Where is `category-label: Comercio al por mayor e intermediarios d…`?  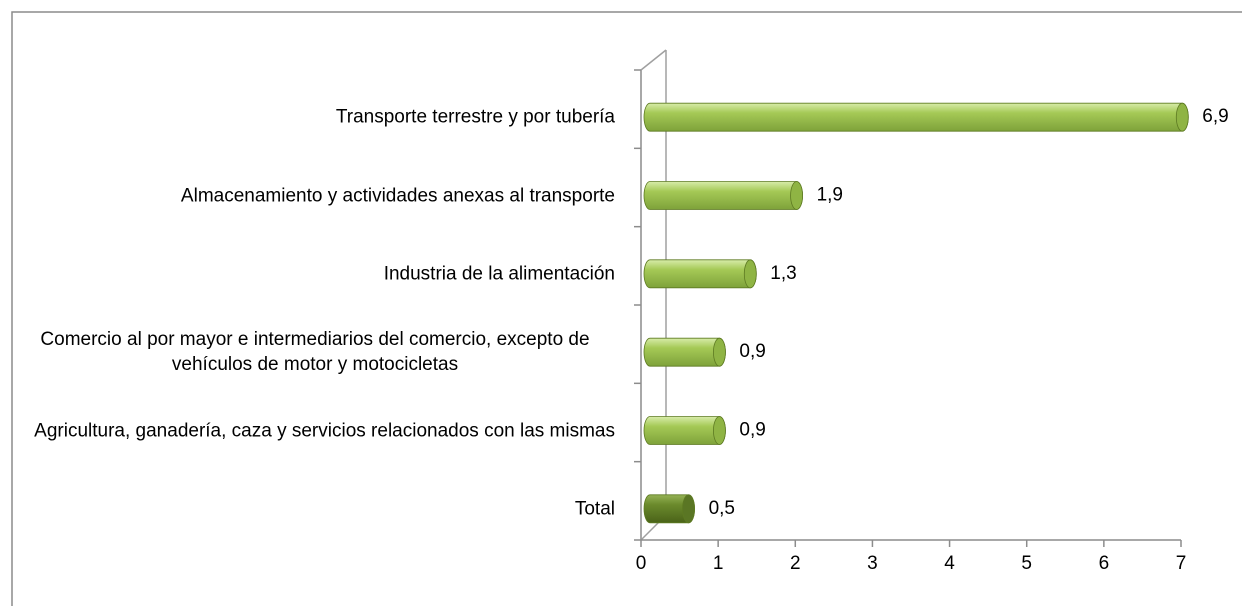 category-label: Comercio al por mayor e intermediarios d… is located at coordinates (315, 352).